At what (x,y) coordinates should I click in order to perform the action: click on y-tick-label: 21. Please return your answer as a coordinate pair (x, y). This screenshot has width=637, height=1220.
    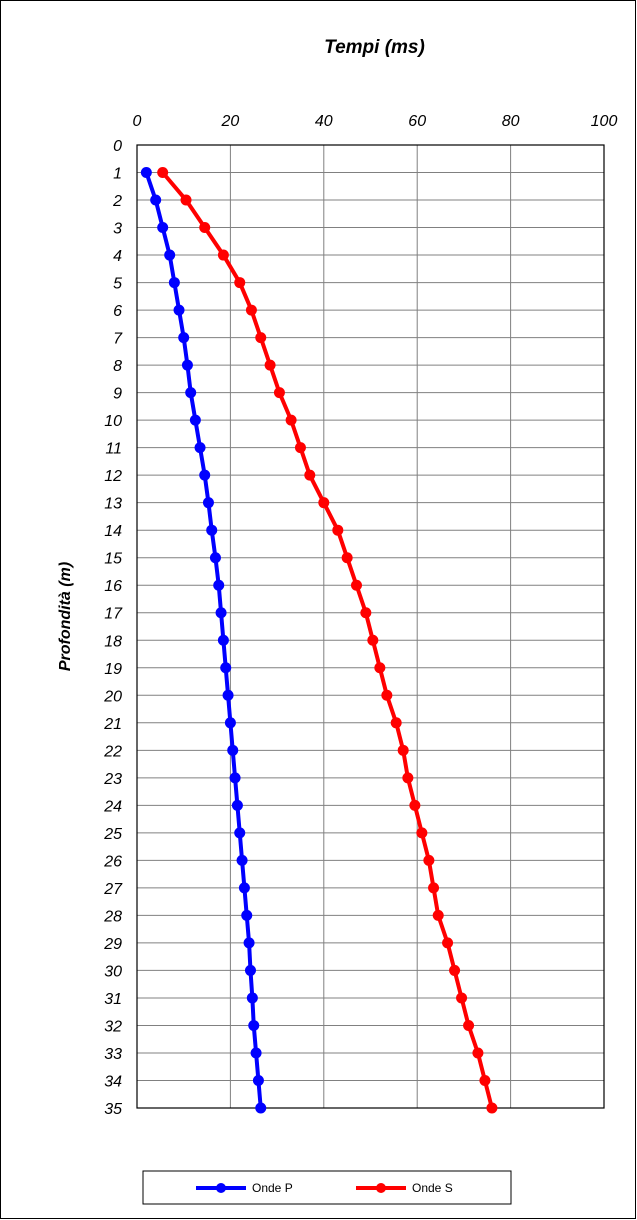
    Looking at the image, I should click on (112, 724).